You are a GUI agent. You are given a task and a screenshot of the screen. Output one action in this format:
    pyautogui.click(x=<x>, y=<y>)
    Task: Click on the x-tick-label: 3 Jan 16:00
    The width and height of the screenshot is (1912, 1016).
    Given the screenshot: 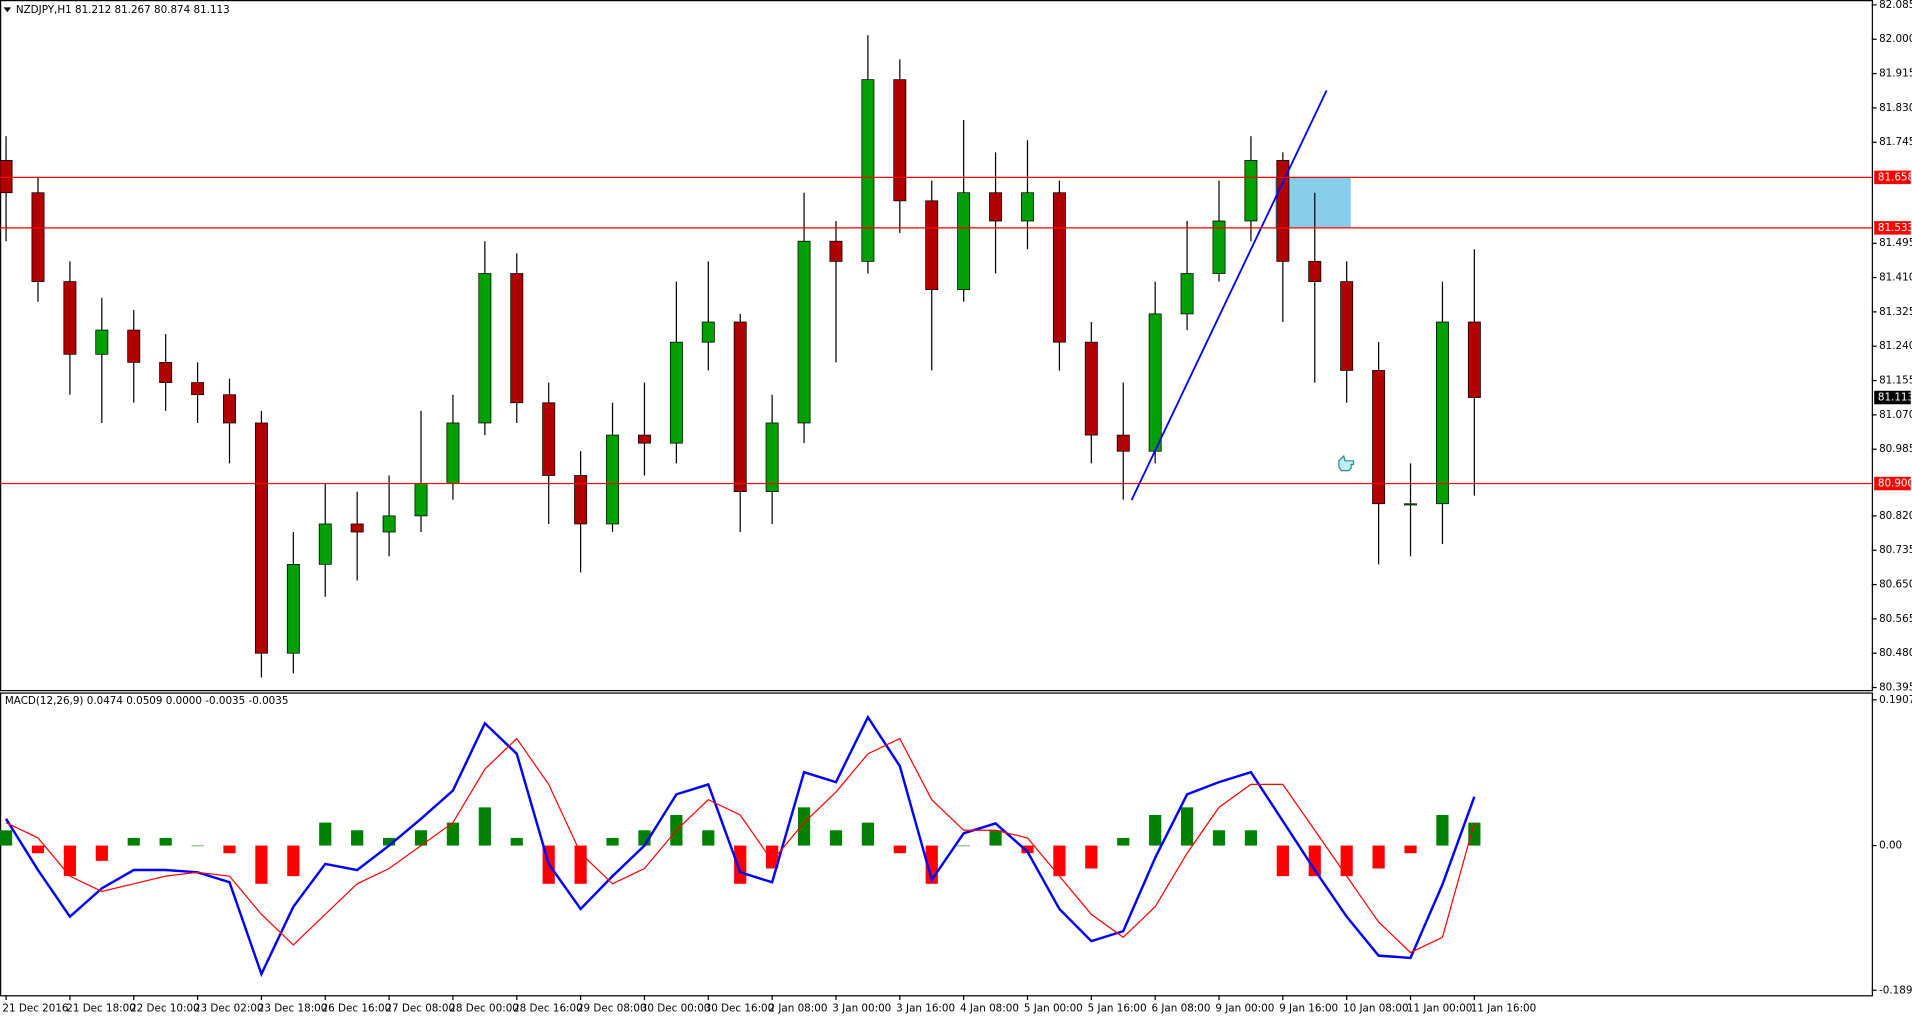 What is the action you would take?
    pyautogui.click(x=925, y=1009)
    